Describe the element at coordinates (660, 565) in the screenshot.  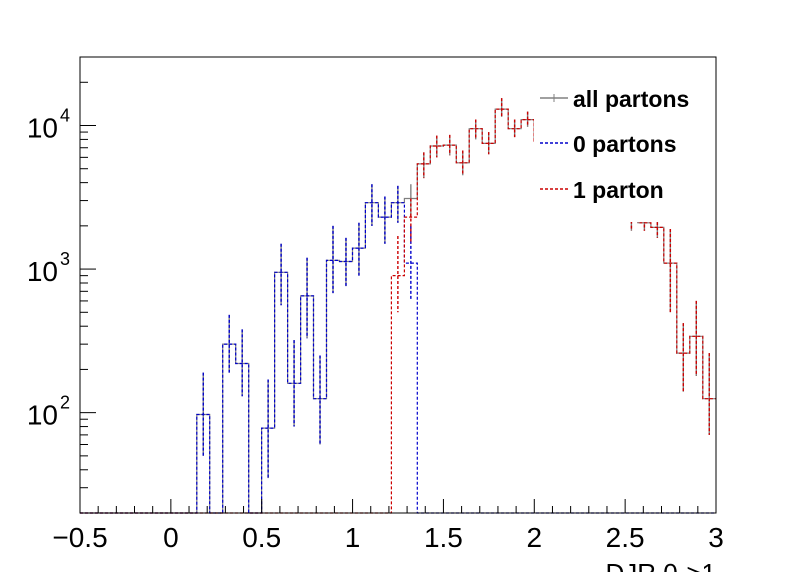
I see `x-axis-title: DJR 0->1` at that location.